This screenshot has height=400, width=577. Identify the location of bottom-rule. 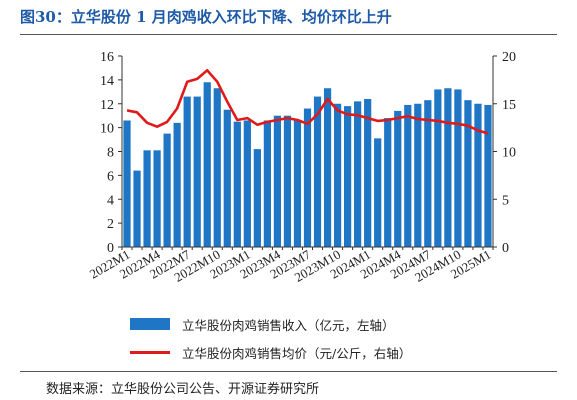
(288, 371).